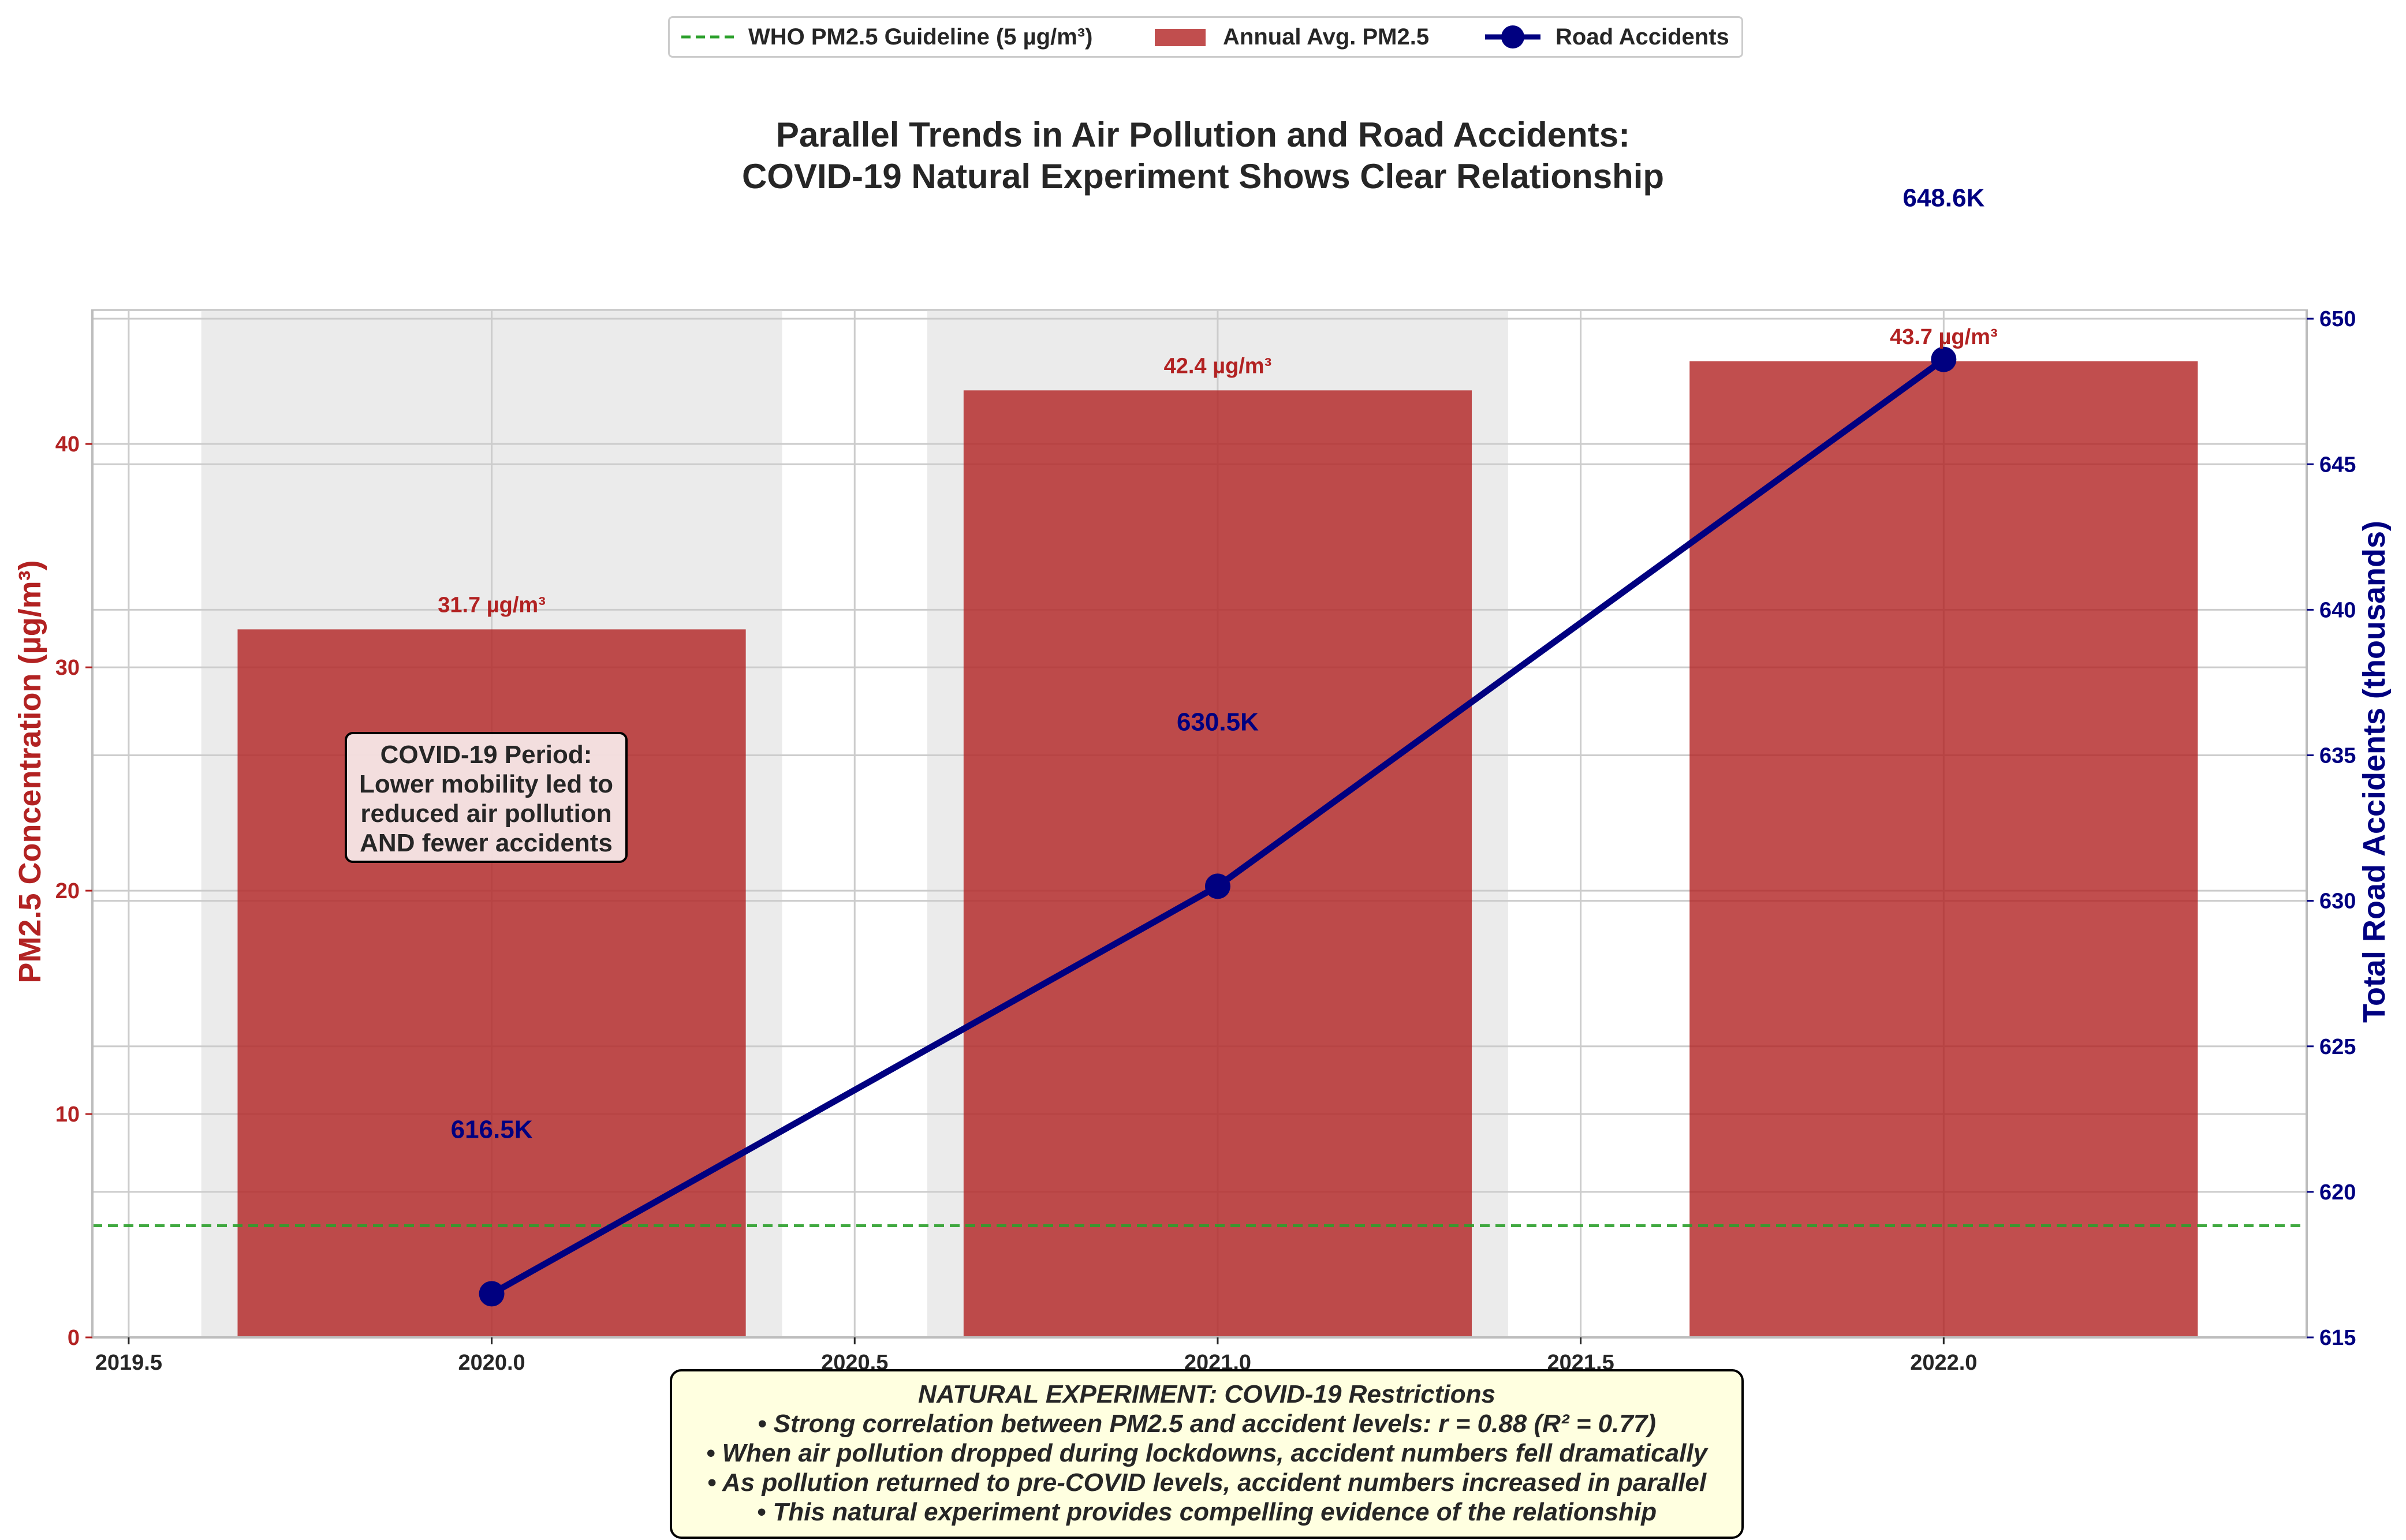  Describe the element at coordinates (2338, 902) in the screenshot. I see `y-right-tick-label: 630` at that location.